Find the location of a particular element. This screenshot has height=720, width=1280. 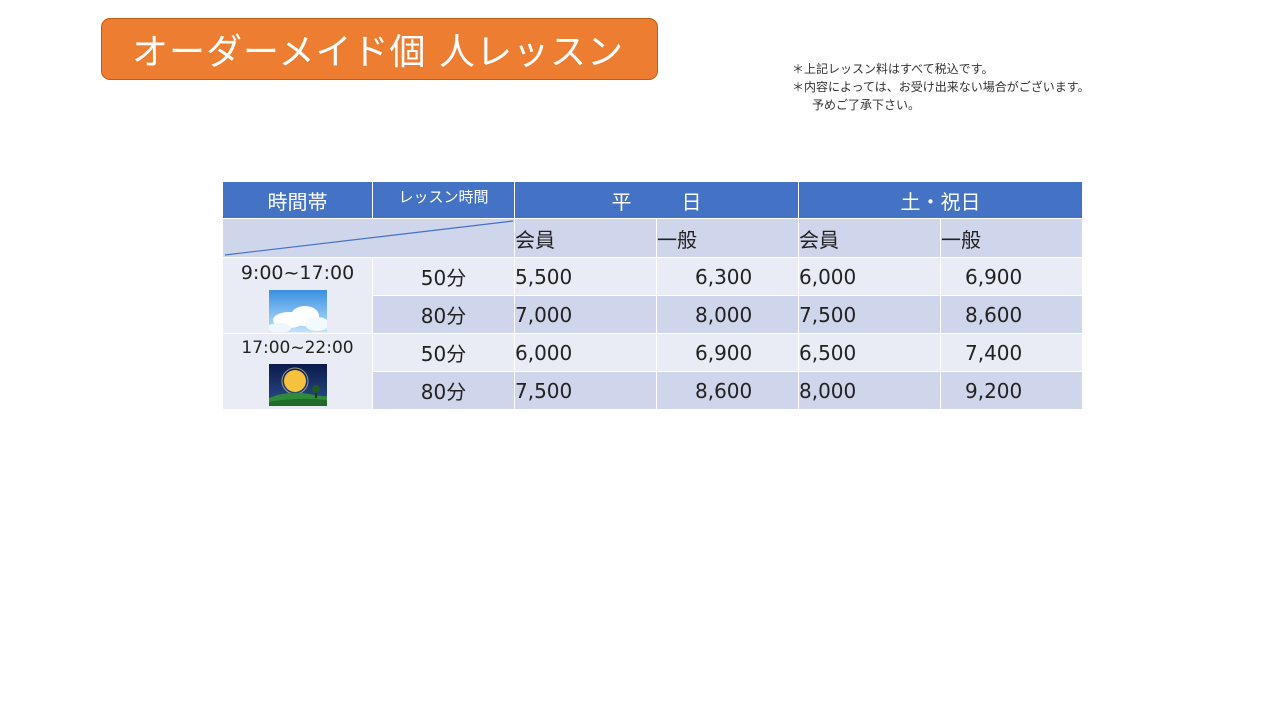

price-cell: 6,500 is located at coordinates (869, 352).